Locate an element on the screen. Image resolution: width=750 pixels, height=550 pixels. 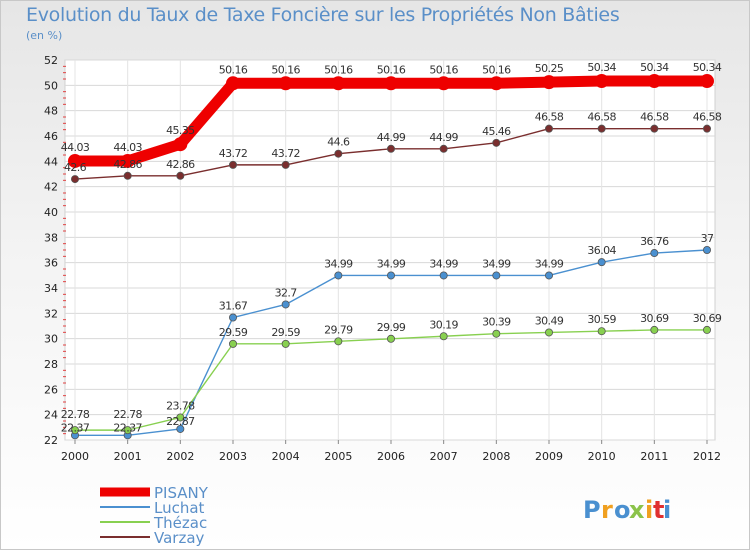
data-label: 42.86 is located at coordinates (127, 164).